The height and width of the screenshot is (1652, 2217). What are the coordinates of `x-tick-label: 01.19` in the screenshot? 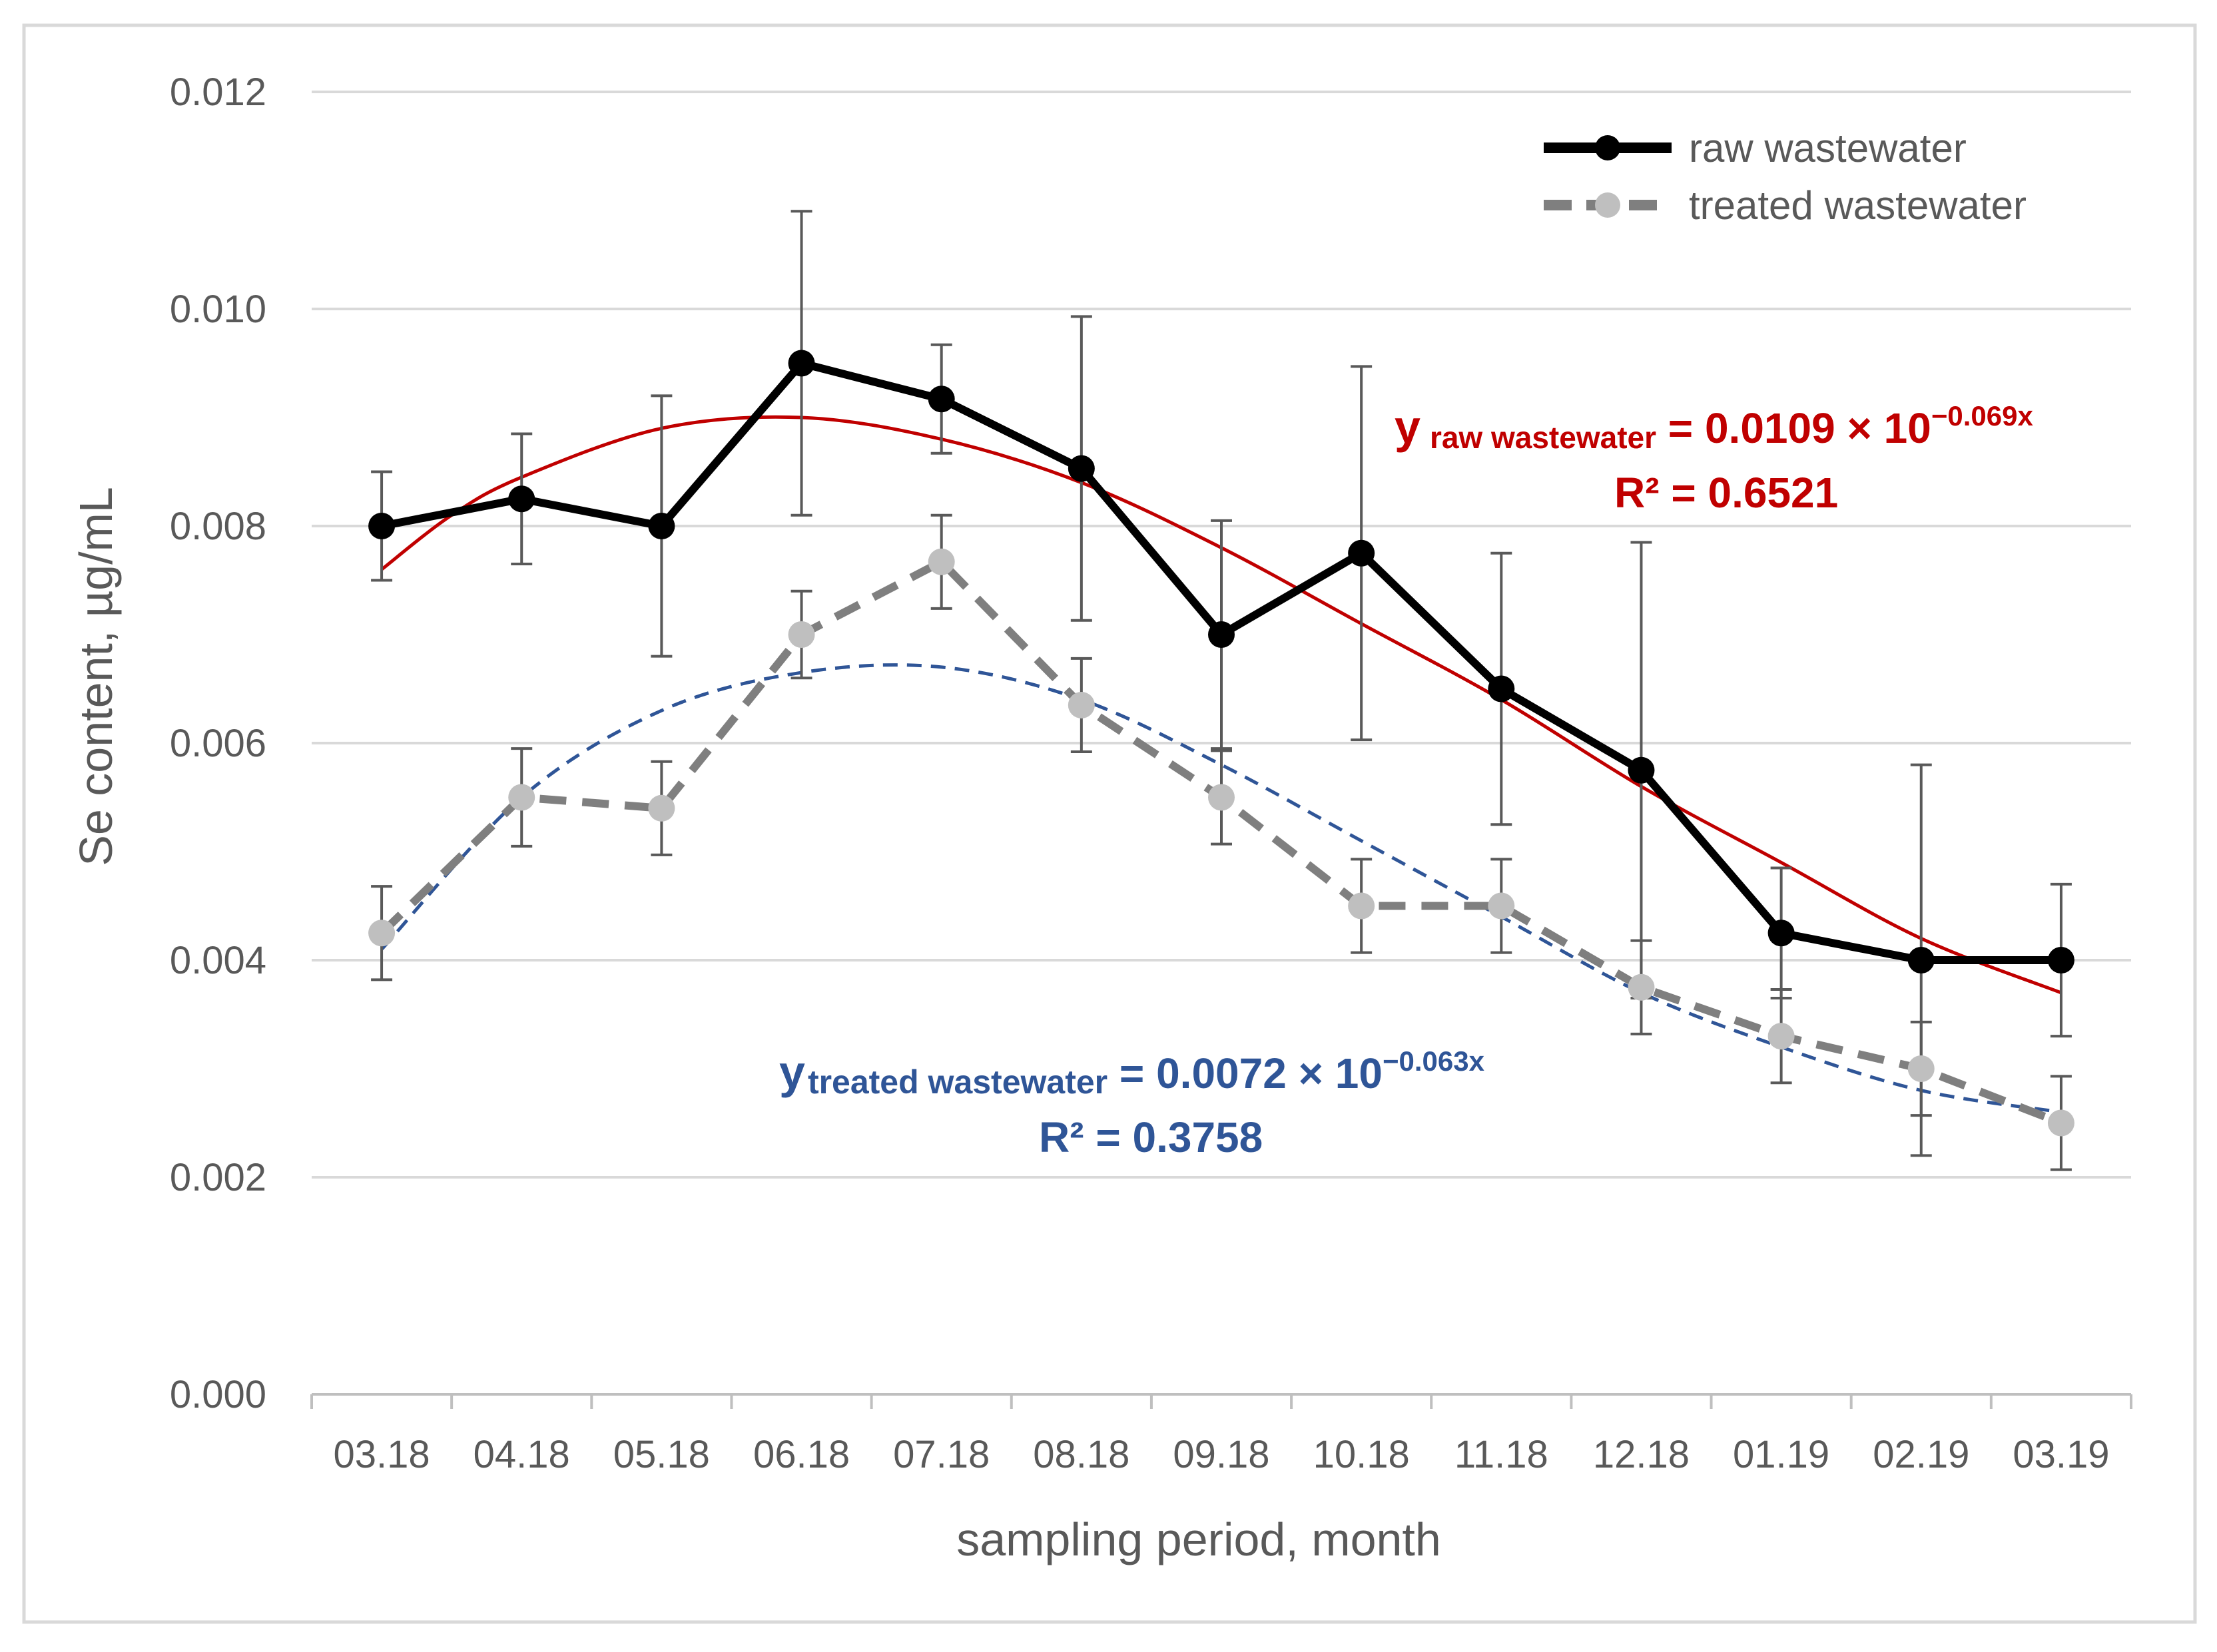 It's located at (1781, 1454).